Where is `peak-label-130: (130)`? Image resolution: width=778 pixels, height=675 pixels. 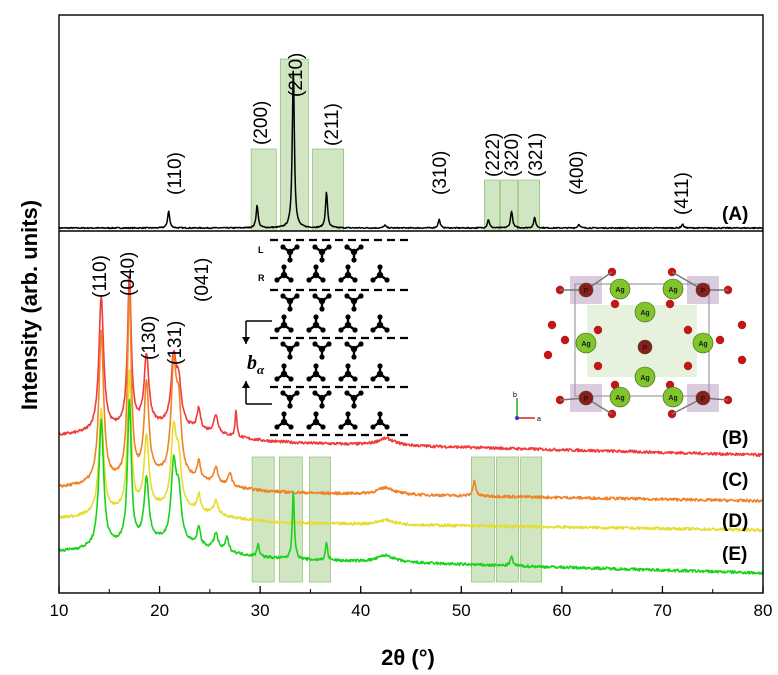 peak-label-130: (130) is located at coordinates (149, 338).